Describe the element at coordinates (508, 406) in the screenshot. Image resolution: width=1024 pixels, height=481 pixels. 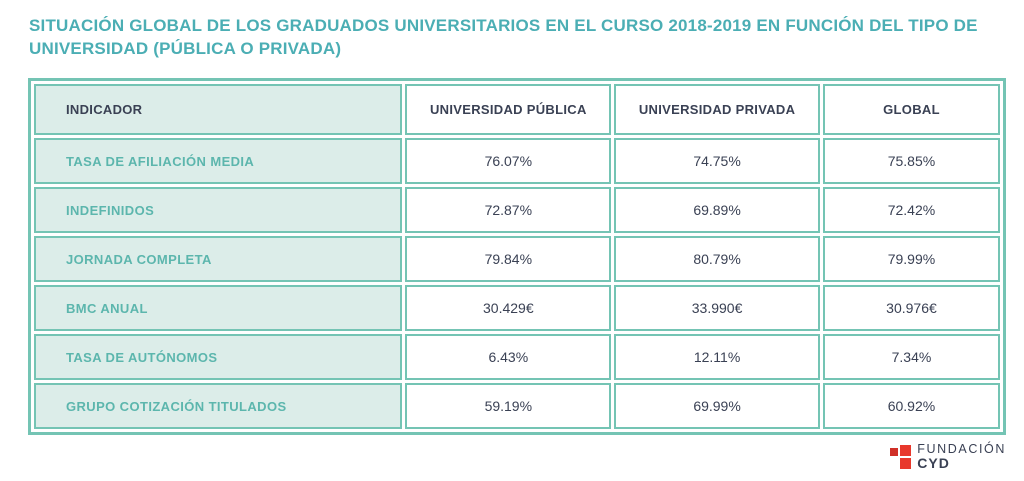
I see `value-publica: 59.19%` at that location.